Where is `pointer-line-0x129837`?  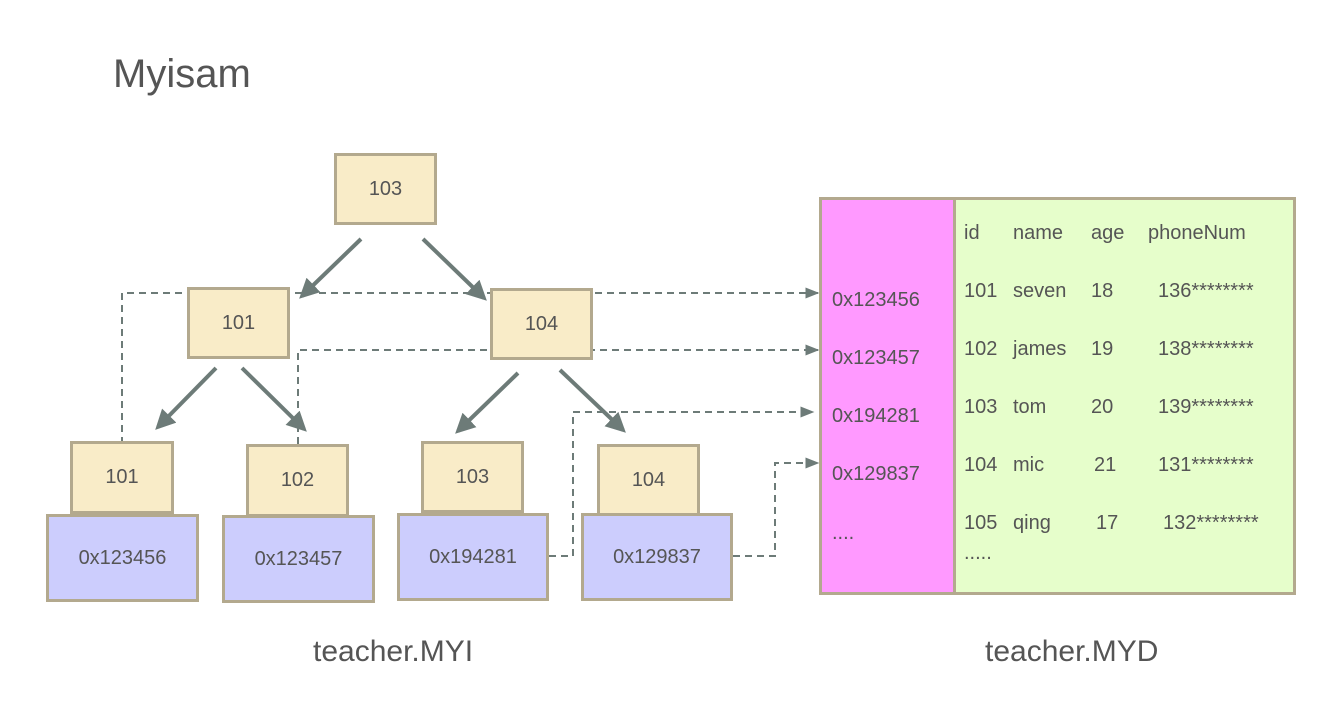
pointer-line-0x129837 is located at coordinates (776, 507).